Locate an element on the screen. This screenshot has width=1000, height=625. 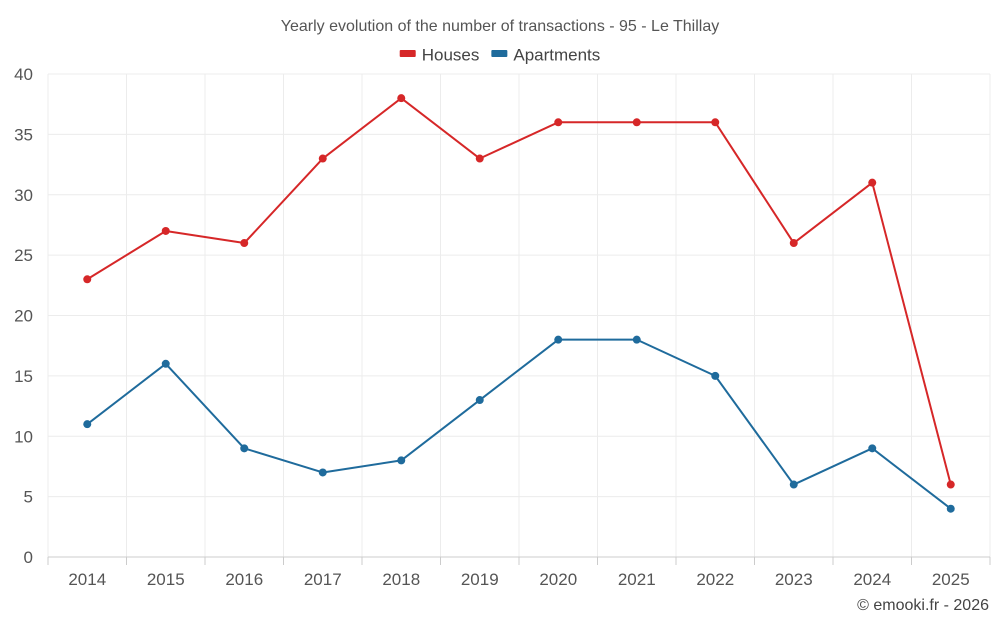
y-tick-label: 10 is located at coordinates (23, 436).